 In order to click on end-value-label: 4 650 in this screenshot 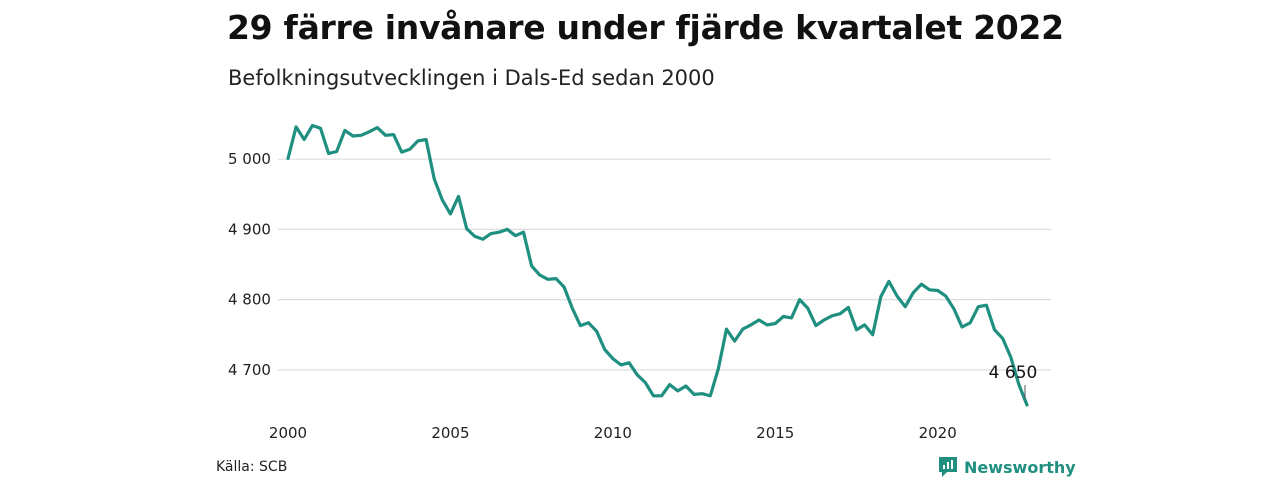, I will do `click(1013, 373)`.